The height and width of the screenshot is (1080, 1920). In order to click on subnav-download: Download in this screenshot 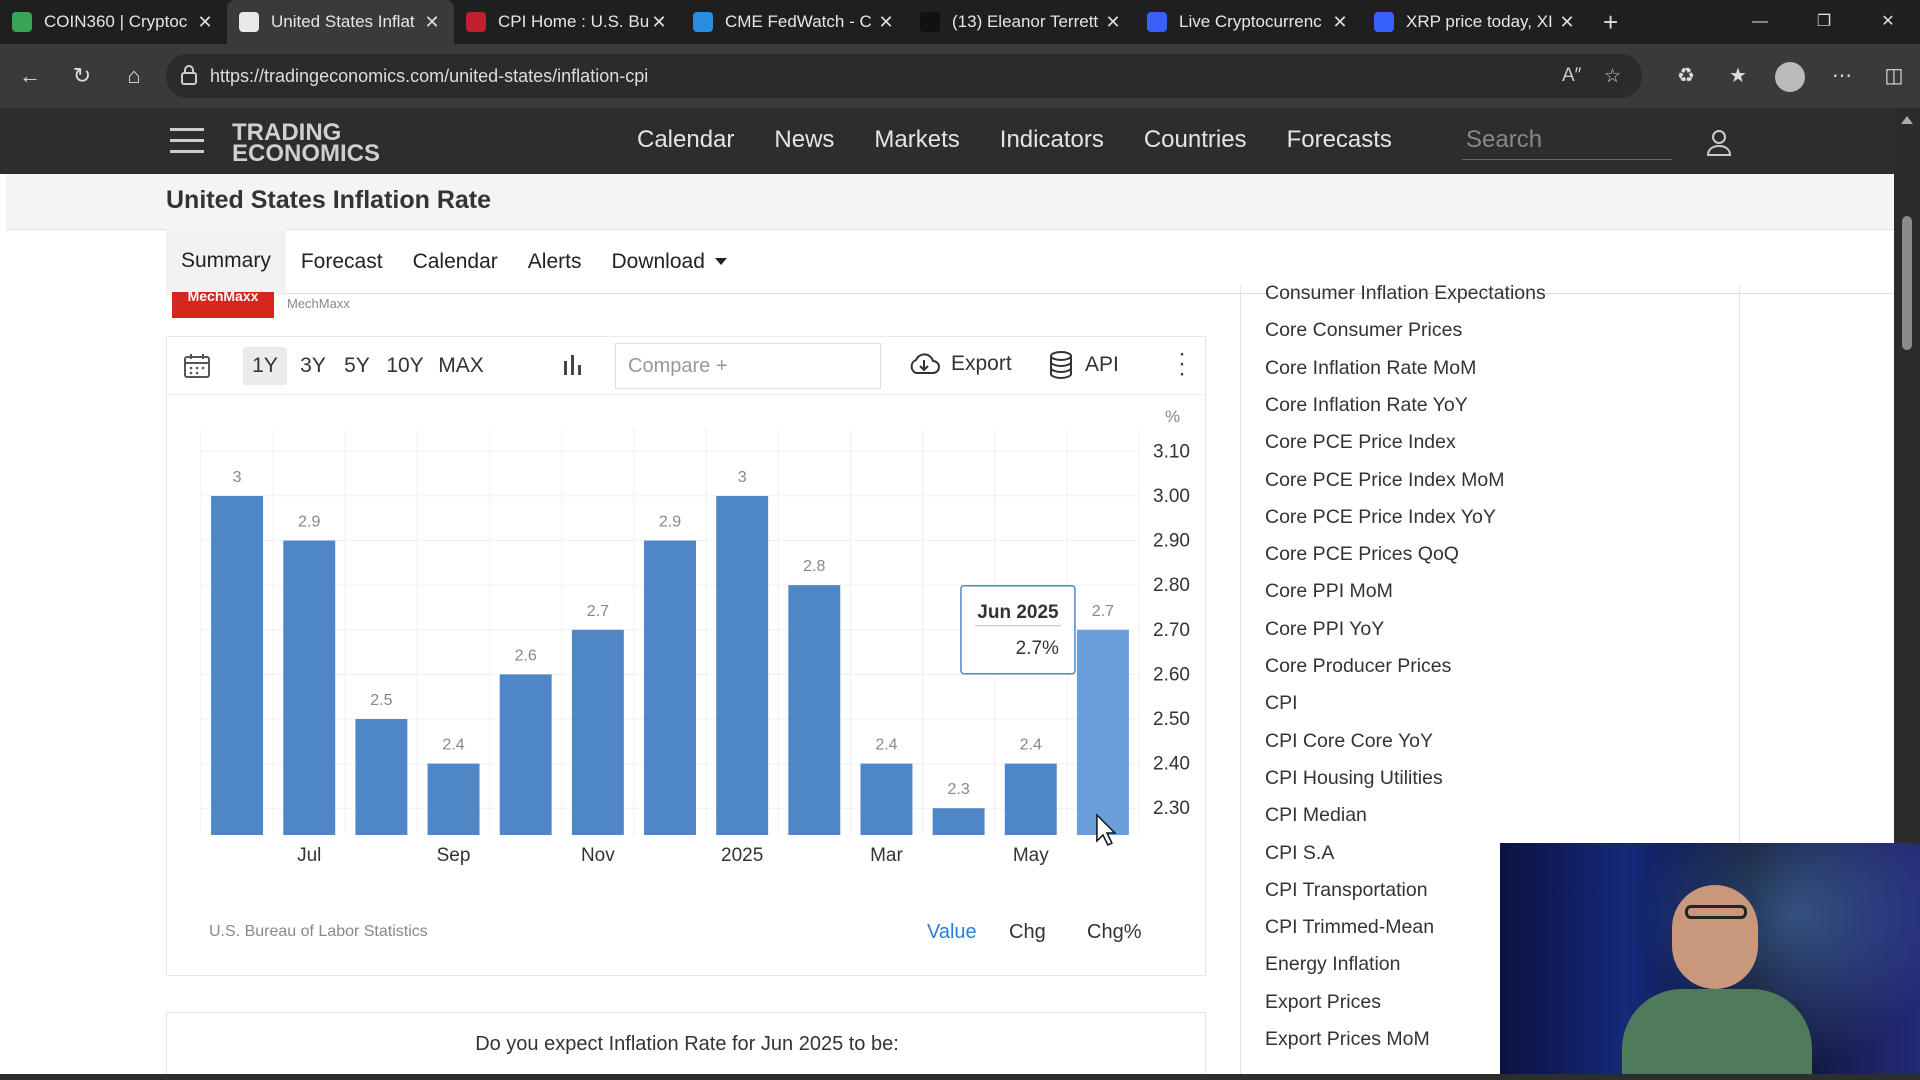, I will do `click(668, 262)`.